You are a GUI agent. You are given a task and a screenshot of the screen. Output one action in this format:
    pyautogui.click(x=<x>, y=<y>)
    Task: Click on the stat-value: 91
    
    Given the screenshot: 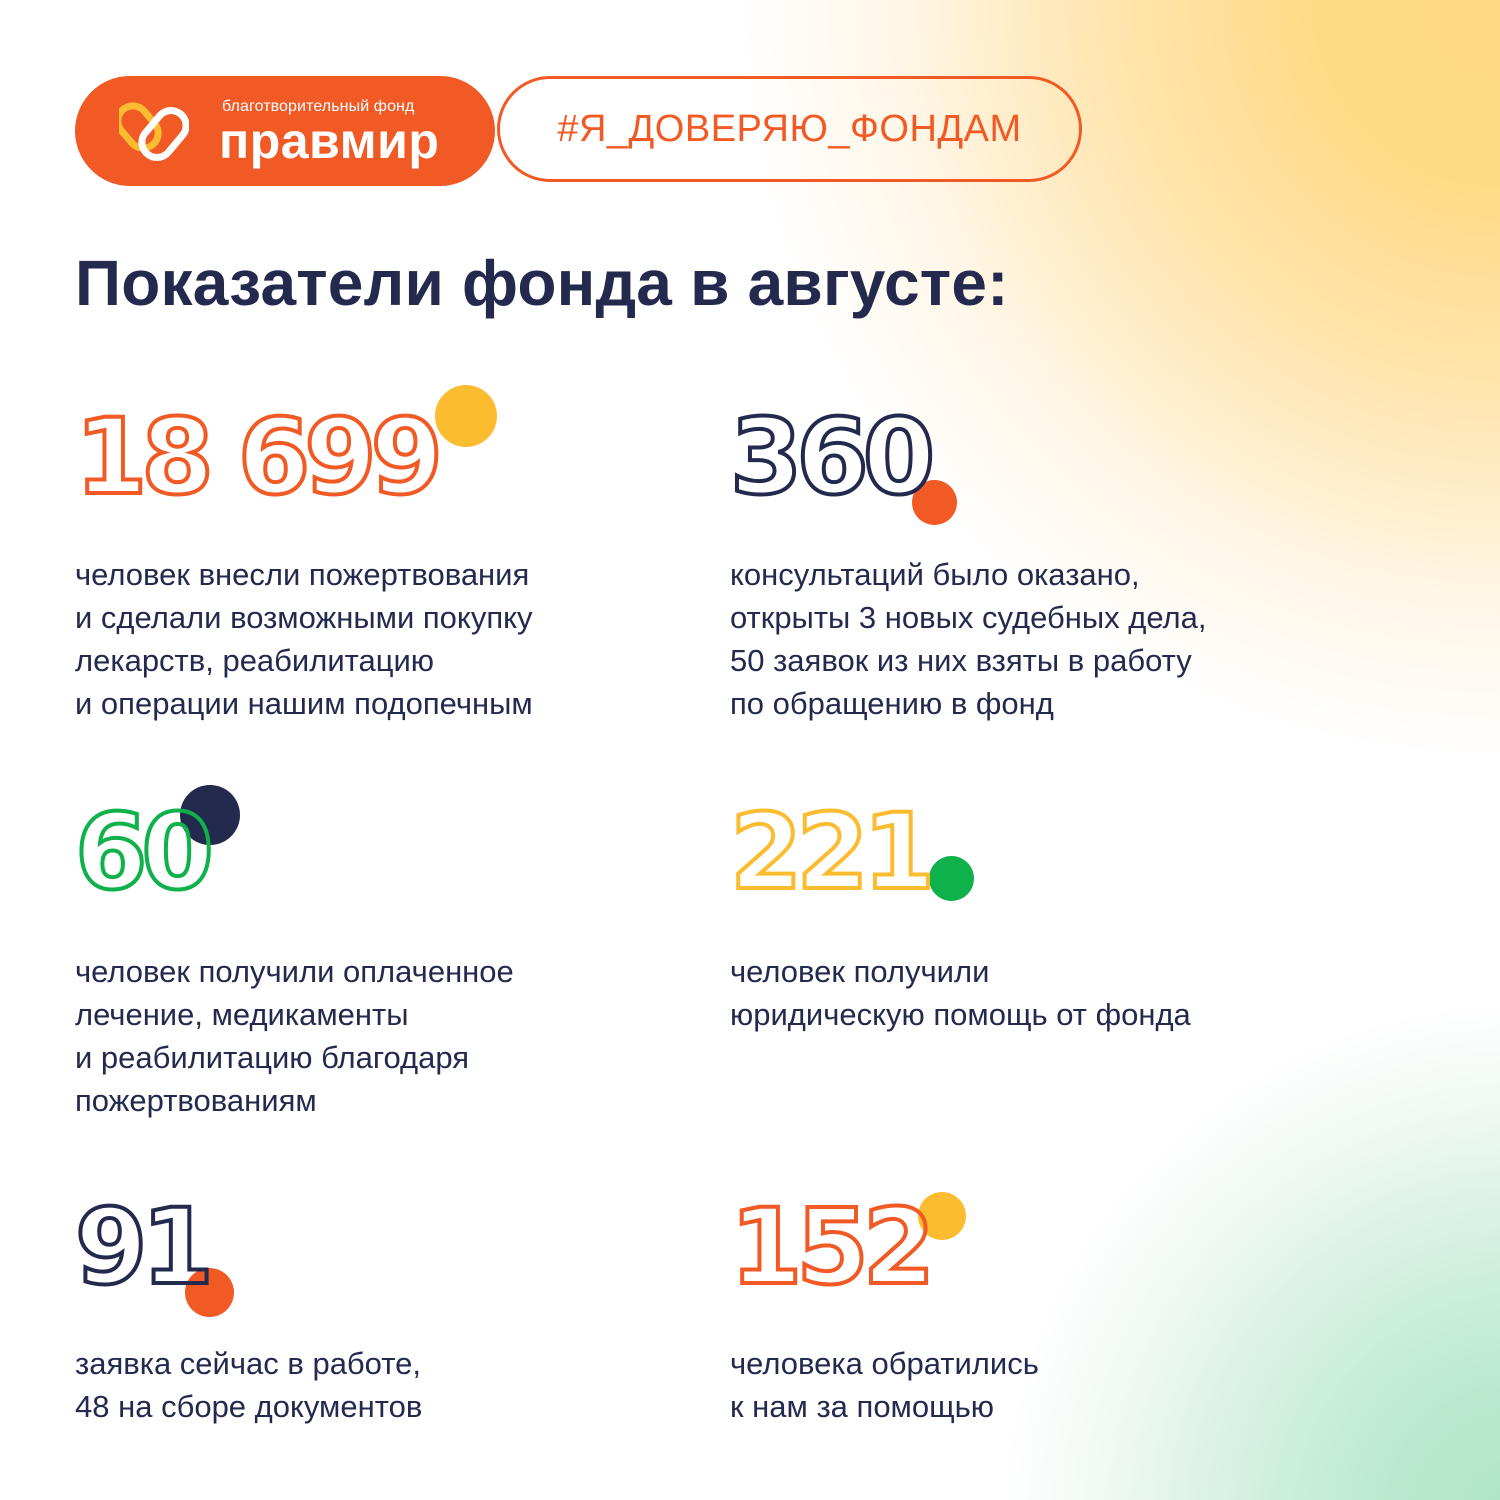 What is the action you would take?
    pyautogui.click(x=144, y=1247)
    